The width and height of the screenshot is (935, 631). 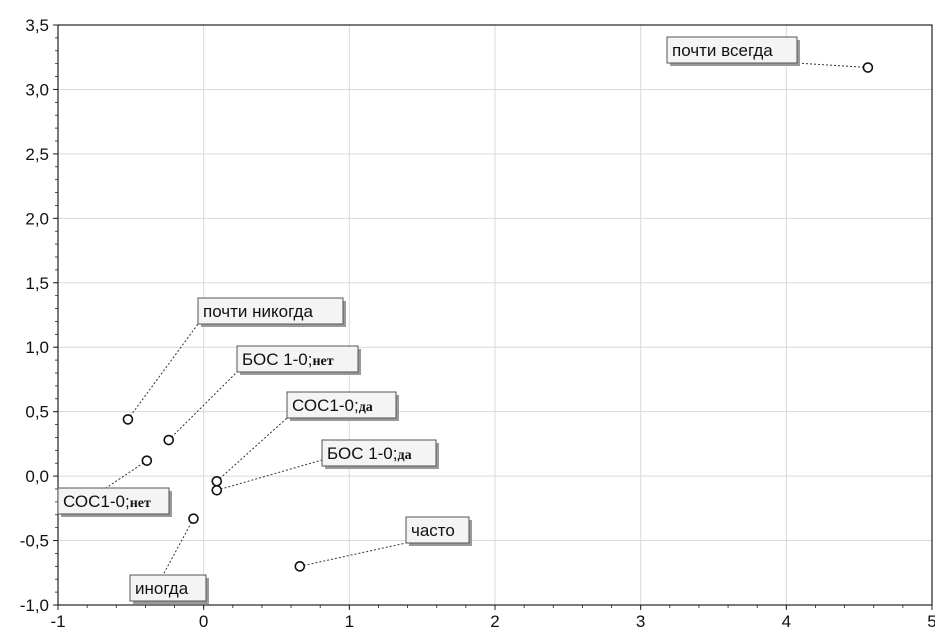 I want to click on x-tick-label: -1, so click(x=57, y=621).